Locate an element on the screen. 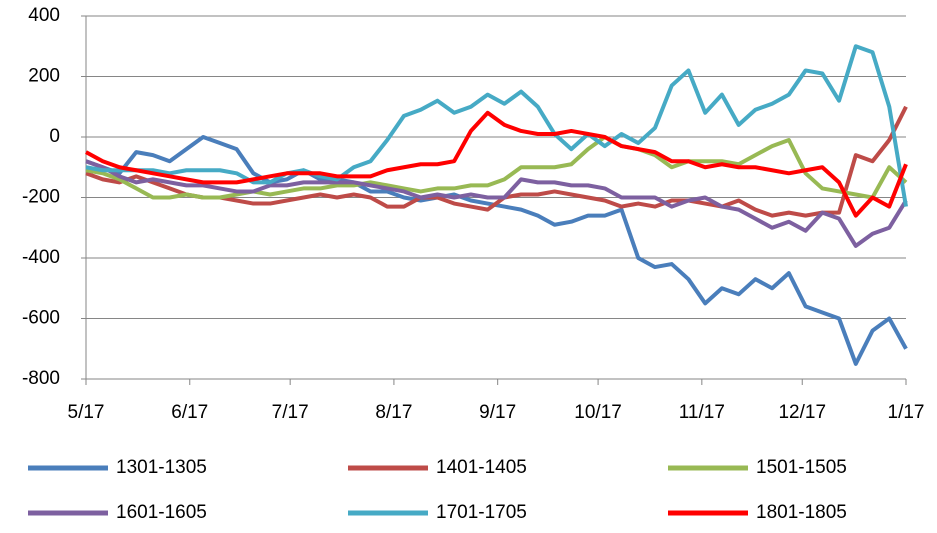  x-tick-label: 10/17 is located at coordinates (598, 412).